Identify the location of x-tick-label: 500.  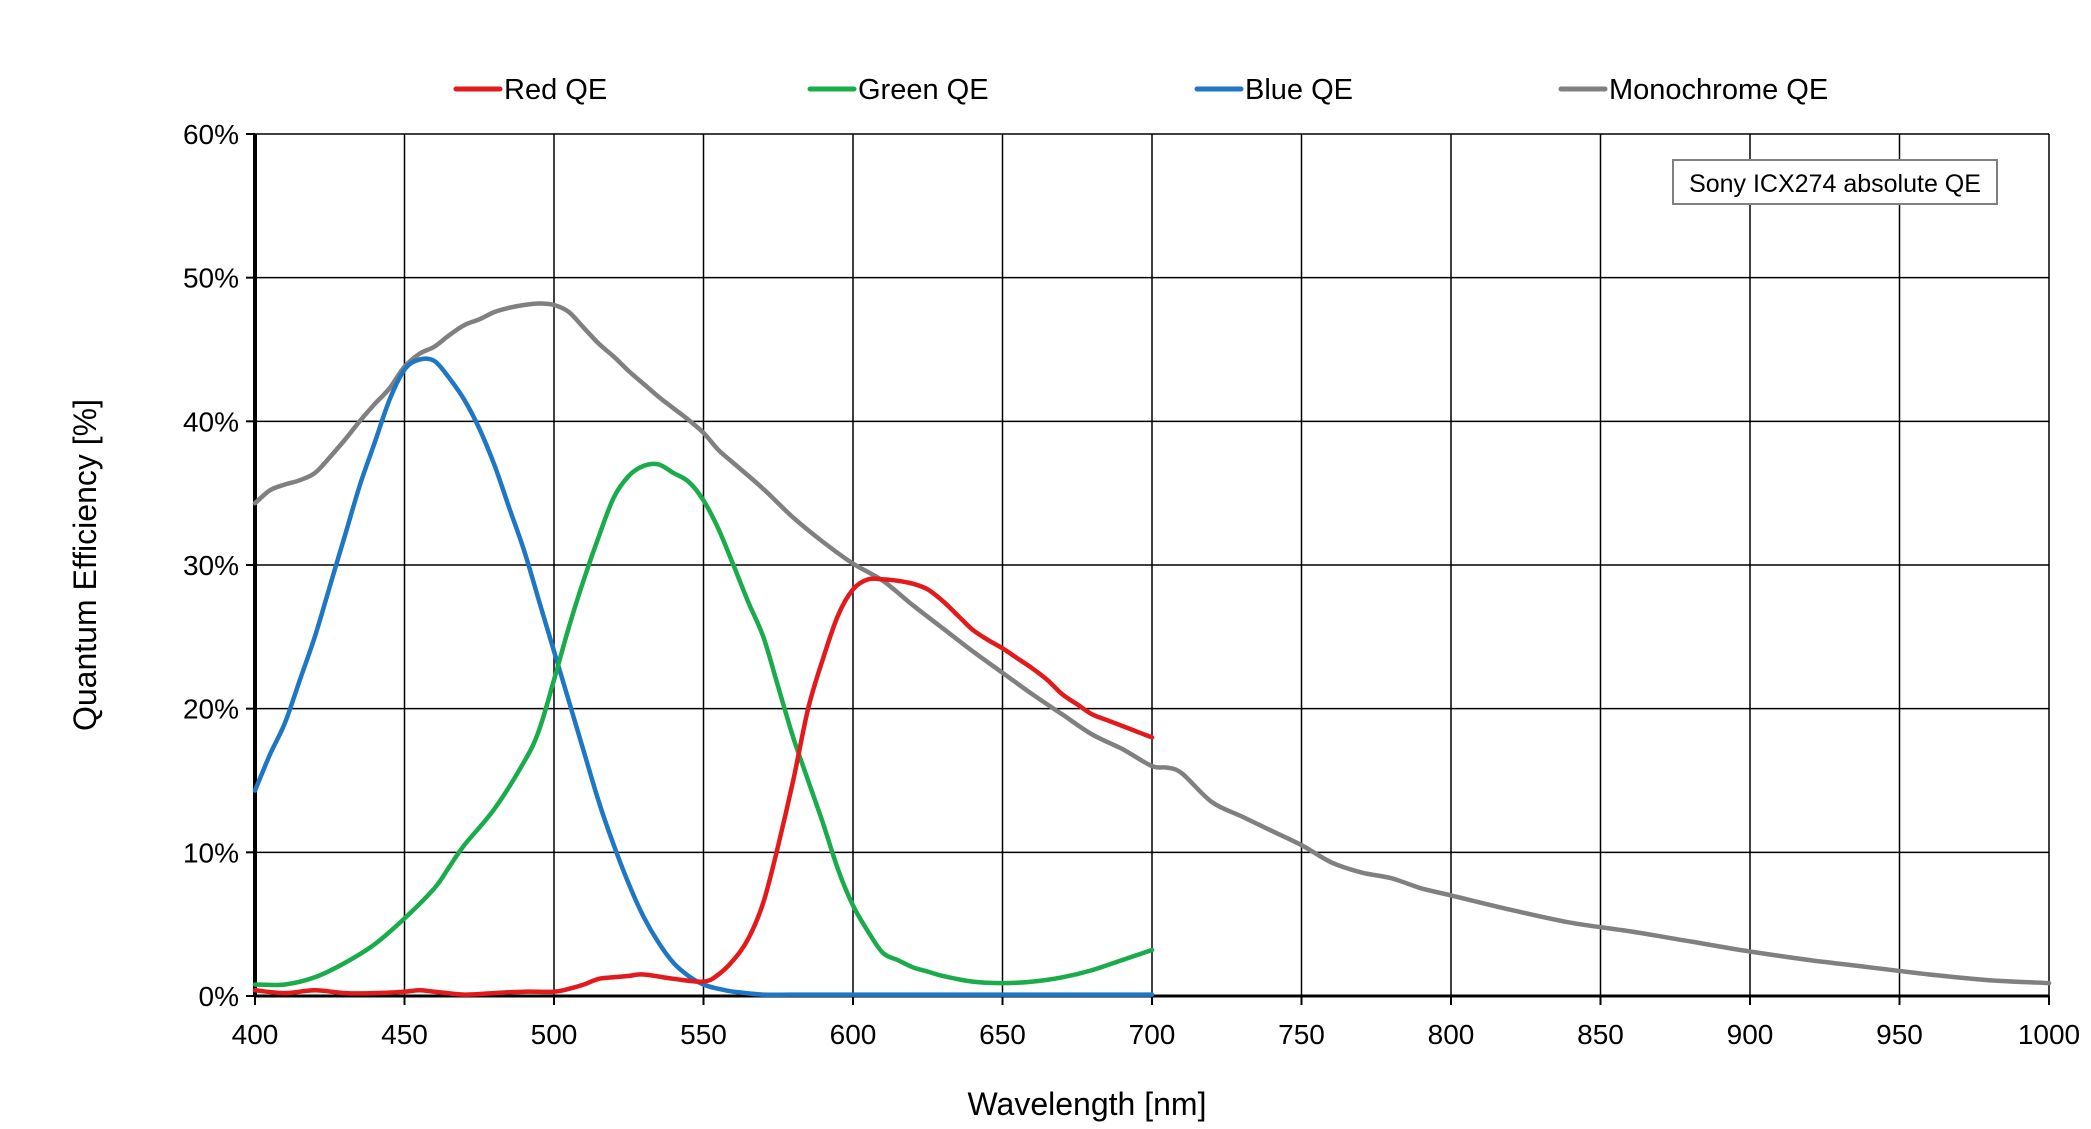
(554, 1034).